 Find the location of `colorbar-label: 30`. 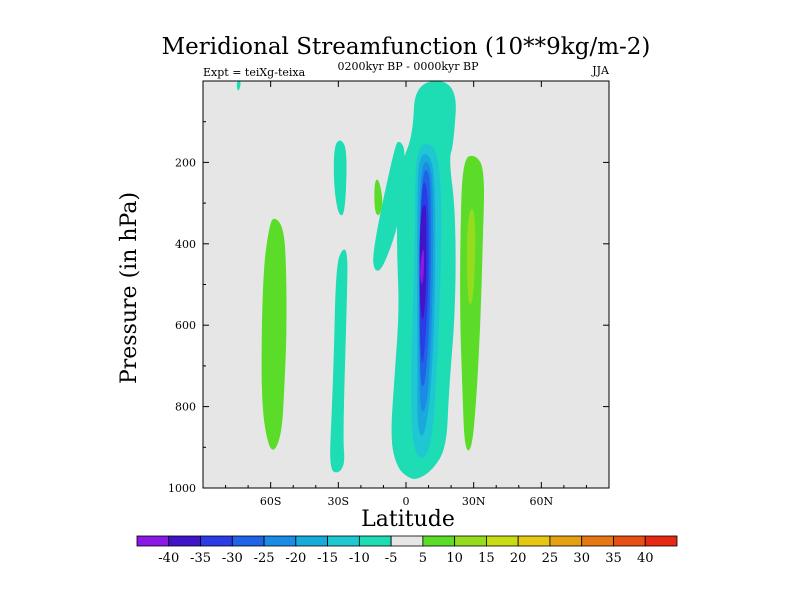

colorbar-label: 30 is located at coordinates (581, 558).